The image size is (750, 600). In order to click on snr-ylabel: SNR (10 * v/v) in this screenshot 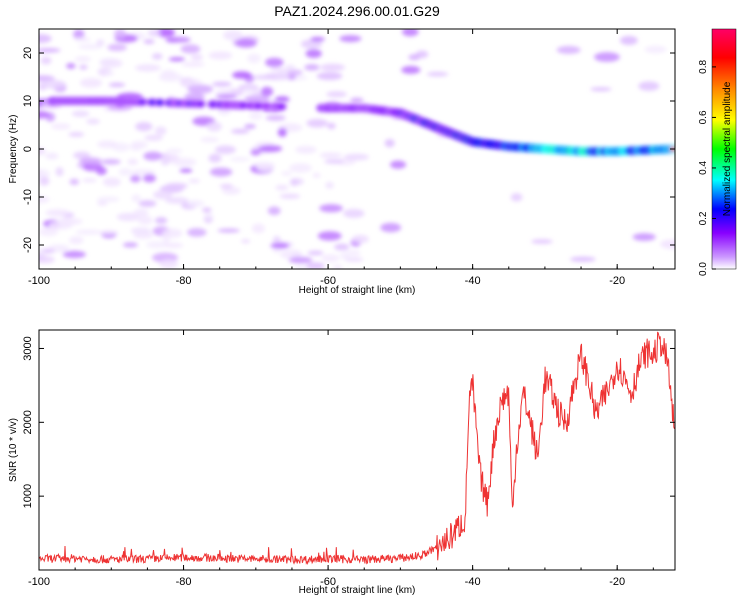, I will do `click(13, 450)`.